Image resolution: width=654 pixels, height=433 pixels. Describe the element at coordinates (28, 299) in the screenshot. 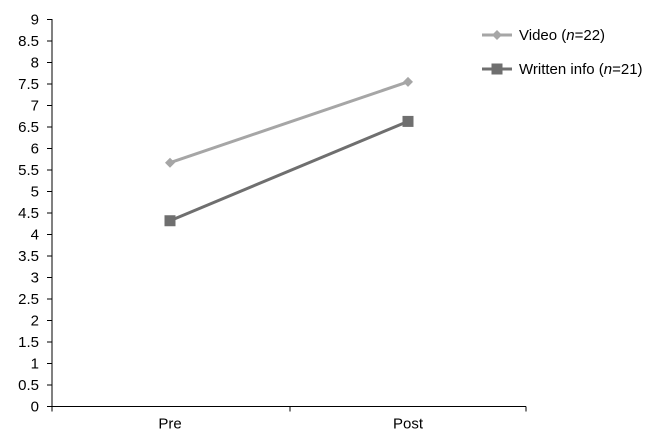

I see `y-tick-label: 2.5` at that location.